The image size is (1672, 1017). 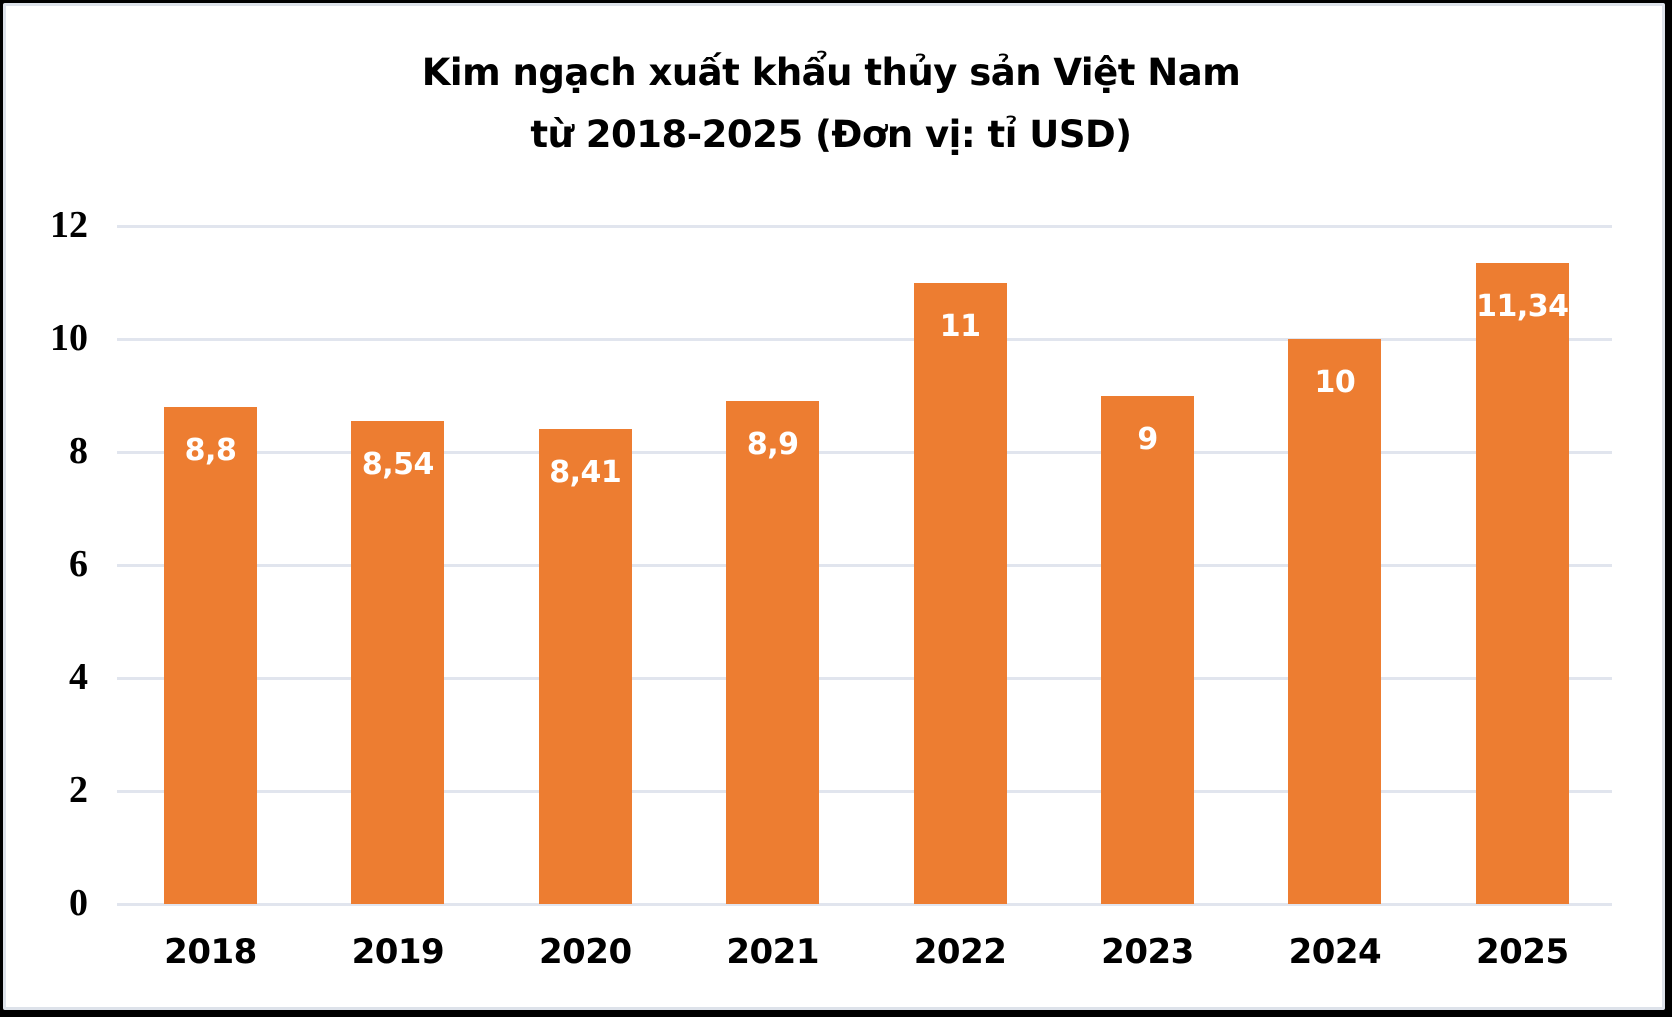 I want to click on y-axis-tick-label: 8, so click(x=78, y=451).